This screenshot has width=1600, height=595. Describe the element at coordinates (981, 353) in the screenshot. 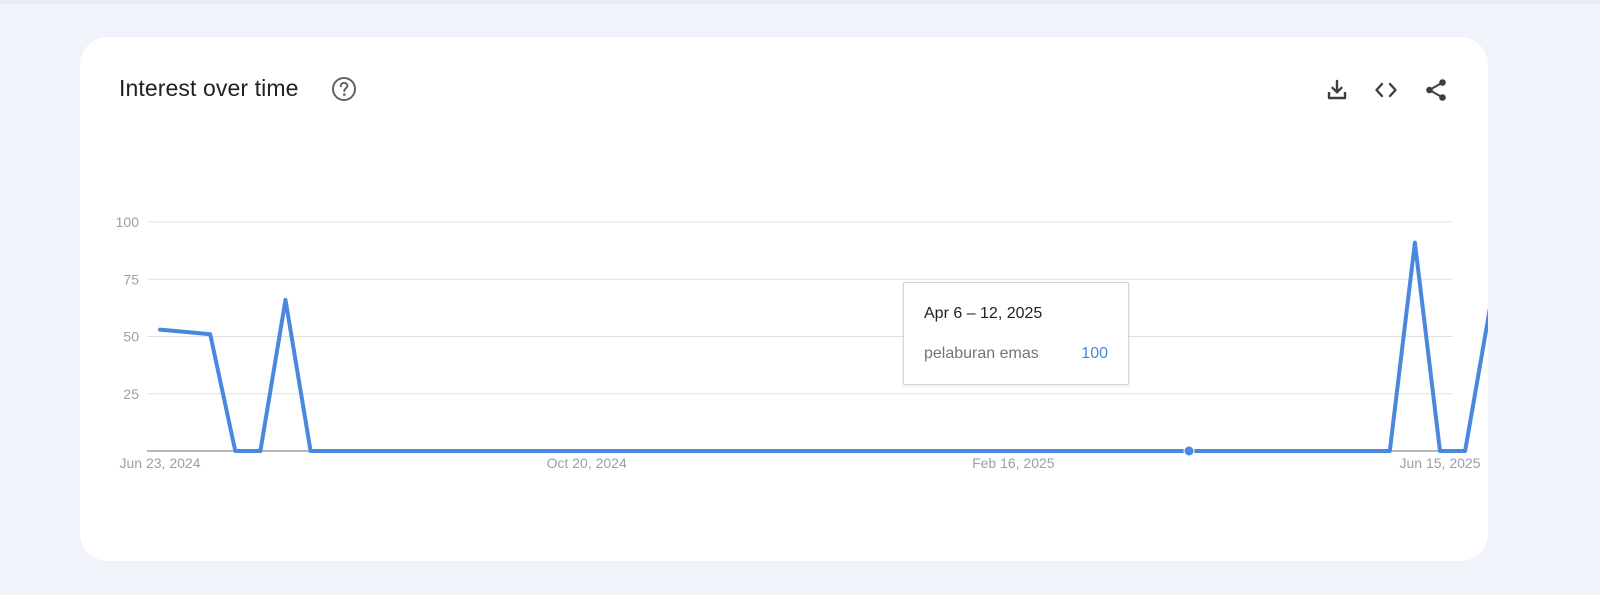

I see `tooltip-series-name: pelaburan emas` at that location.